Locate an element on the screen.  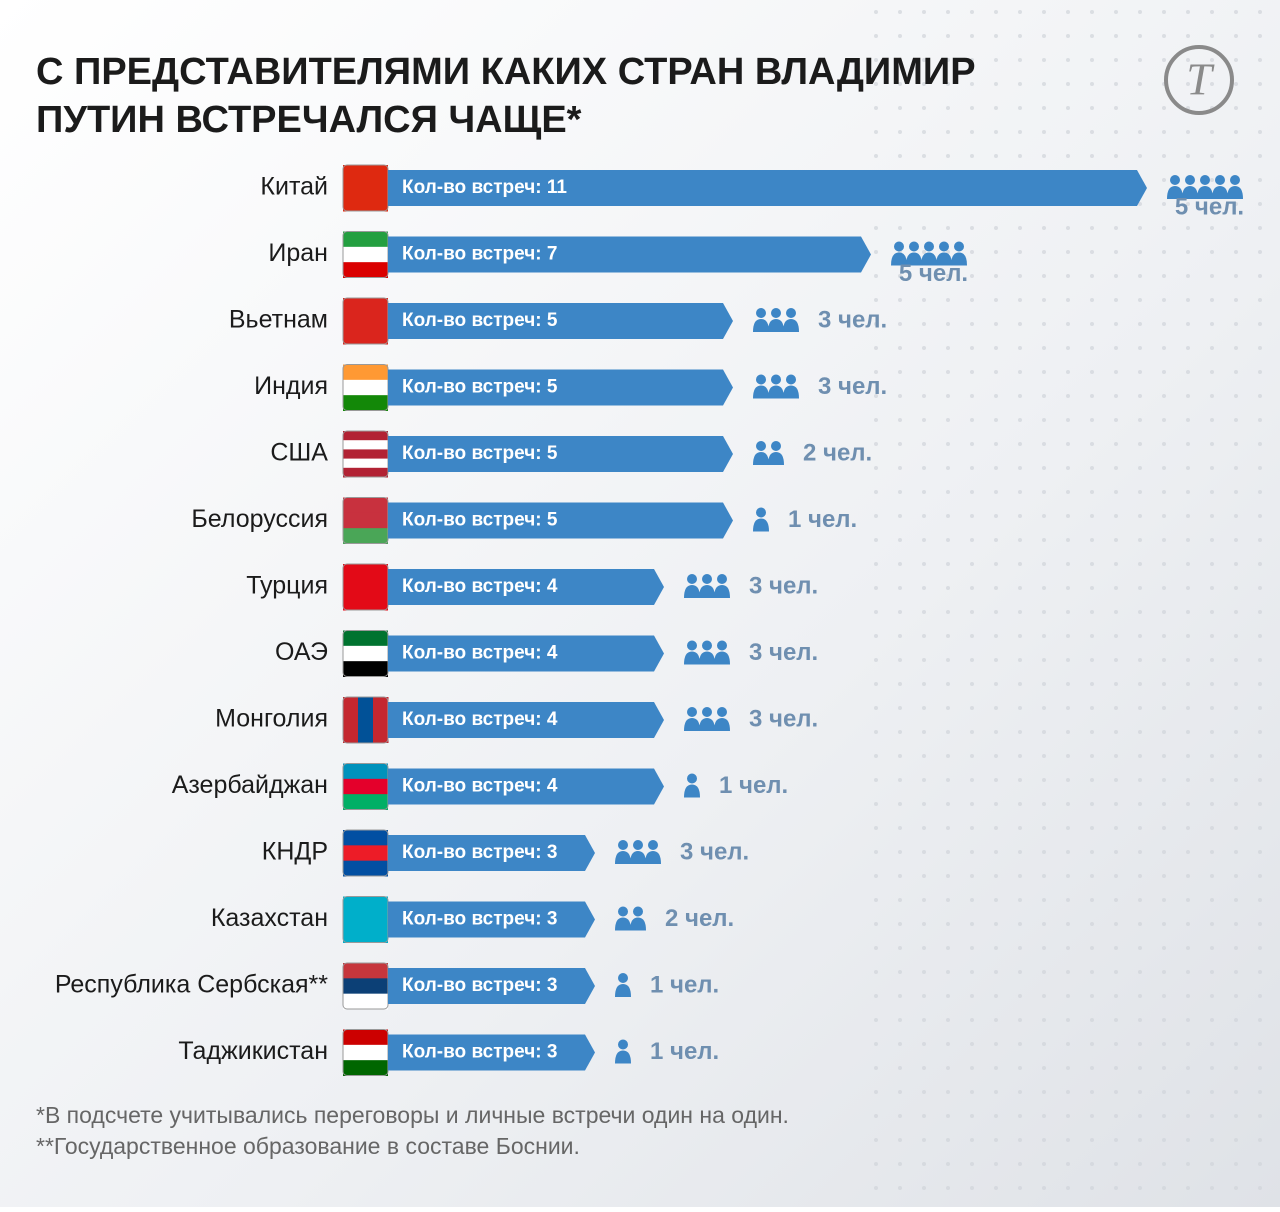
category-label: Таджикистан is located at coordinates (253, 1051).